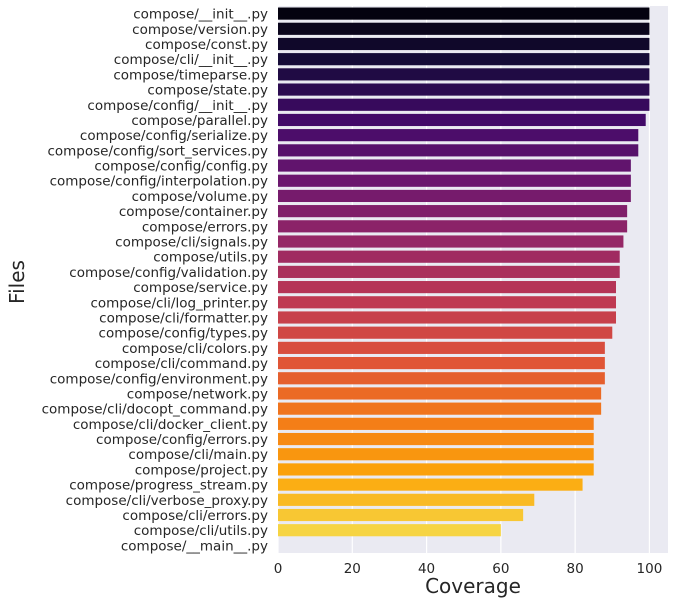 This screenshot has height=604, width=675. I want to click on y-tick-label: compose/cli/command.py, so click(181, 364).